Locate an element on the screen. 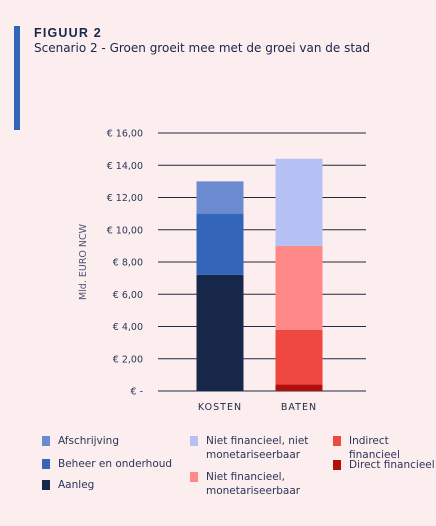 Image resolution: width=436 pixels, height=526 pixels. legend-item-niet_fin_niet_mon: Niet financieel, niet monetariseerbaar is located at coordinates (249, 448).